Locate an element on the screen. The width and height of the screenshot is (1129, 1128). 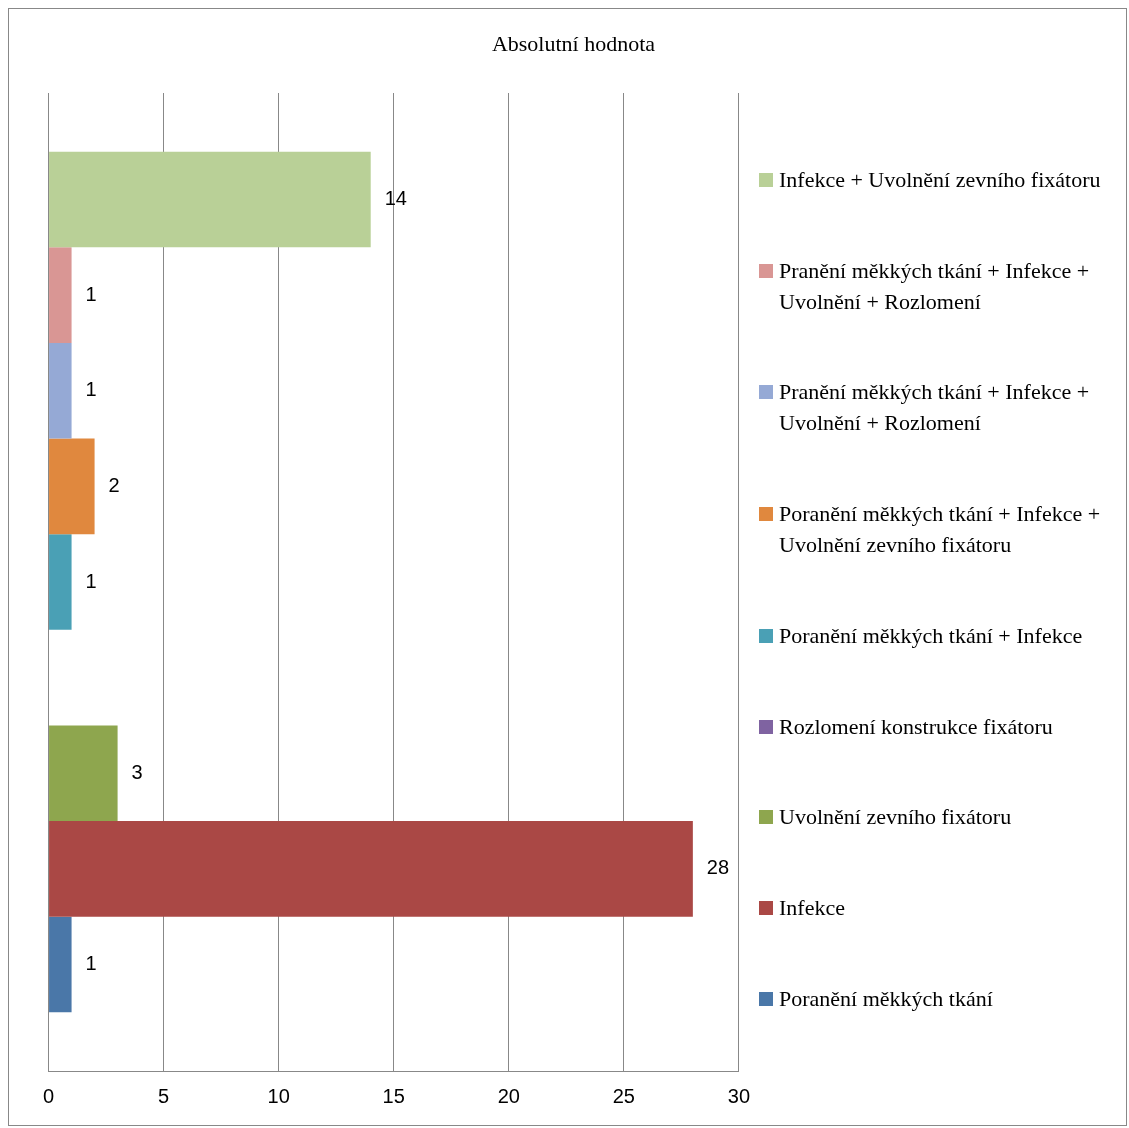
legend-label: Poranění měkkých tkání + Infekce is located at coordinates (931, 635).